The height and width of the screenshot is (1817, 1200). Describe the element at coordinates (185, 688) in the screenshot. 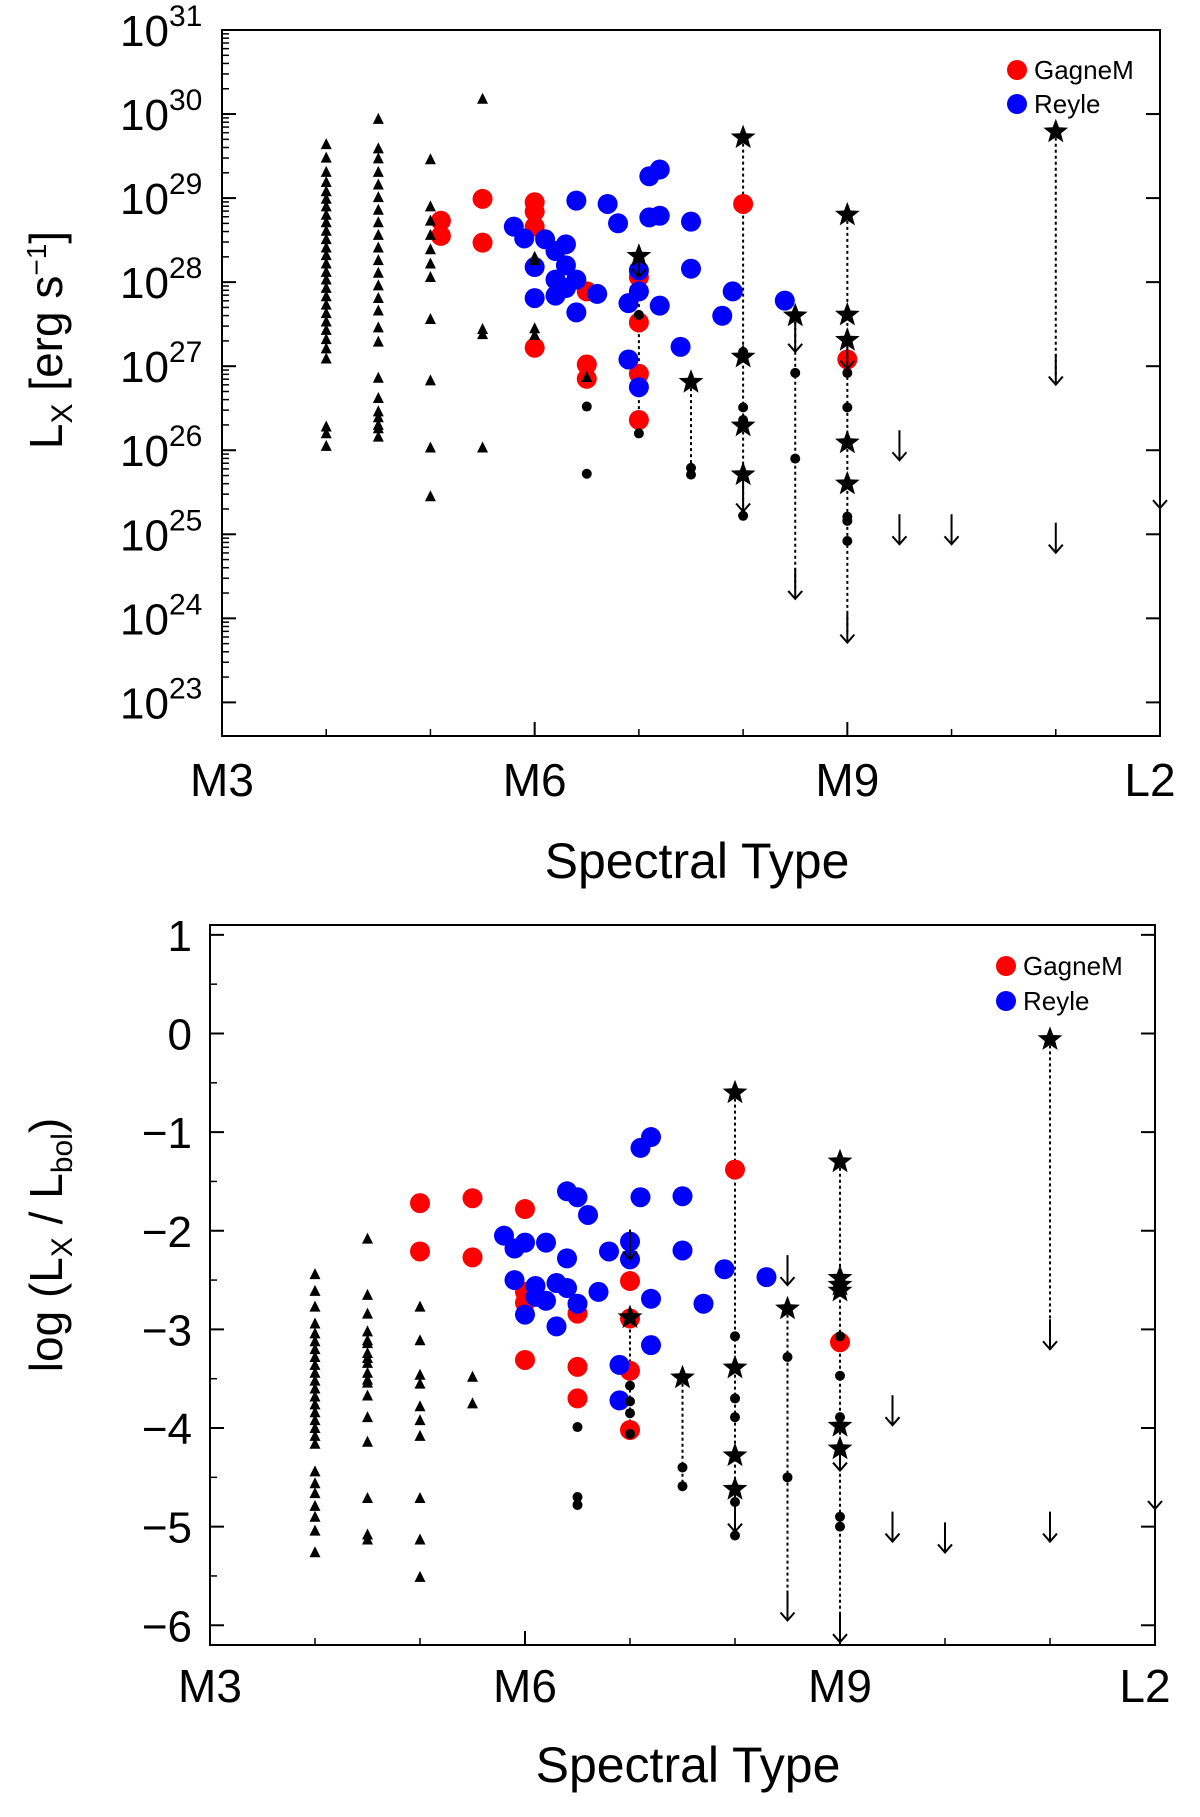

I see `top-y-tick-exponent: 23` at that location.